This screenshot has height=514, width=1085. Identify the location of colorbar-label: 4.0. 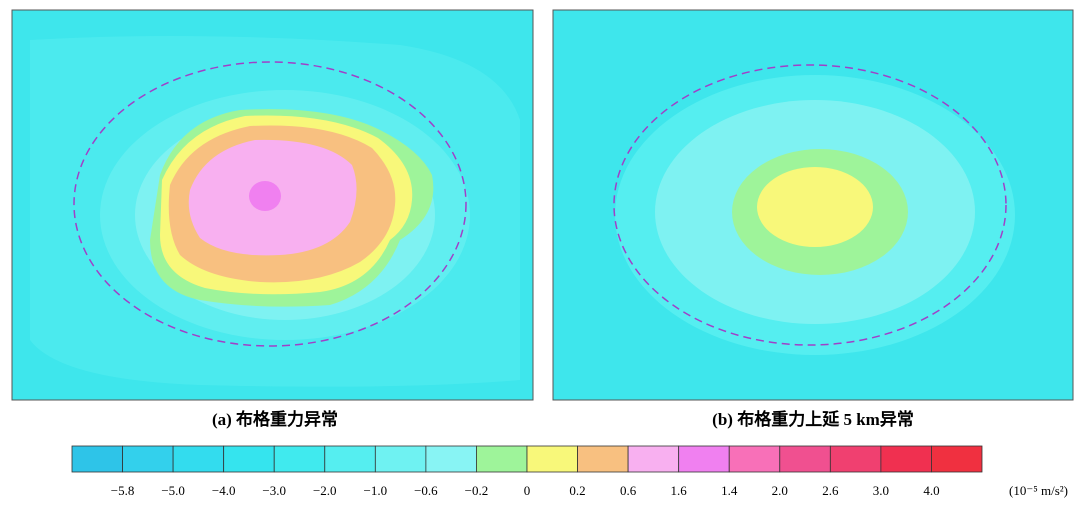
(931, 490).